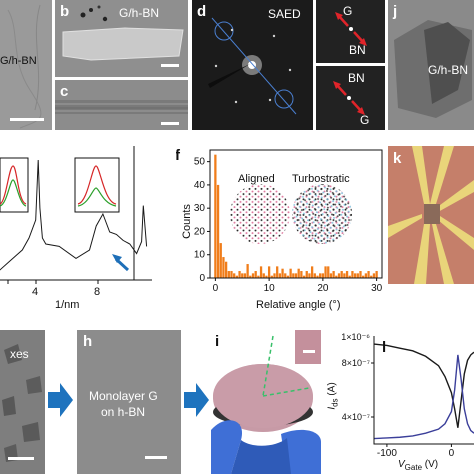 This screenshot has width=474, height=474. I want to click on y-tick-label: 30, so click(200, 208).